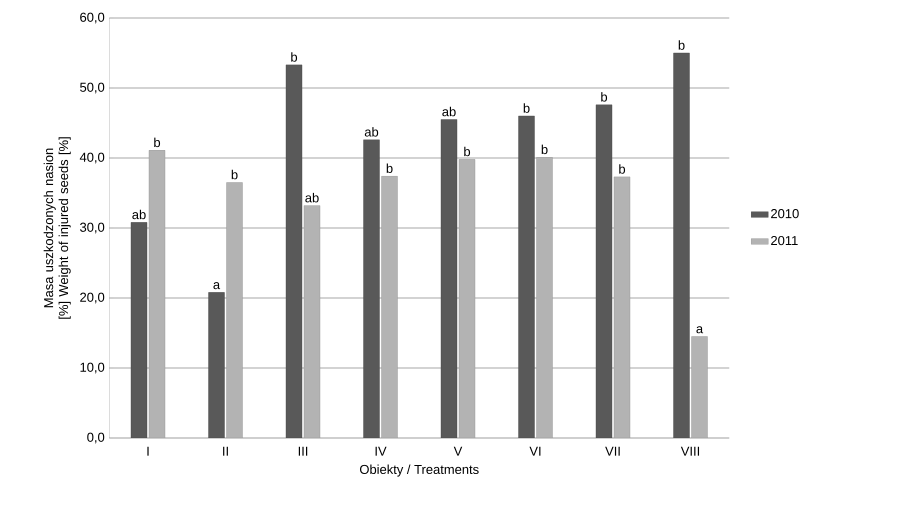 Image resolution: width=902 pixels, height=516 pixels. Describe the element at coordinates (92, 18) in the screenshot. I see `y-tick-label: 60,0` at that location.